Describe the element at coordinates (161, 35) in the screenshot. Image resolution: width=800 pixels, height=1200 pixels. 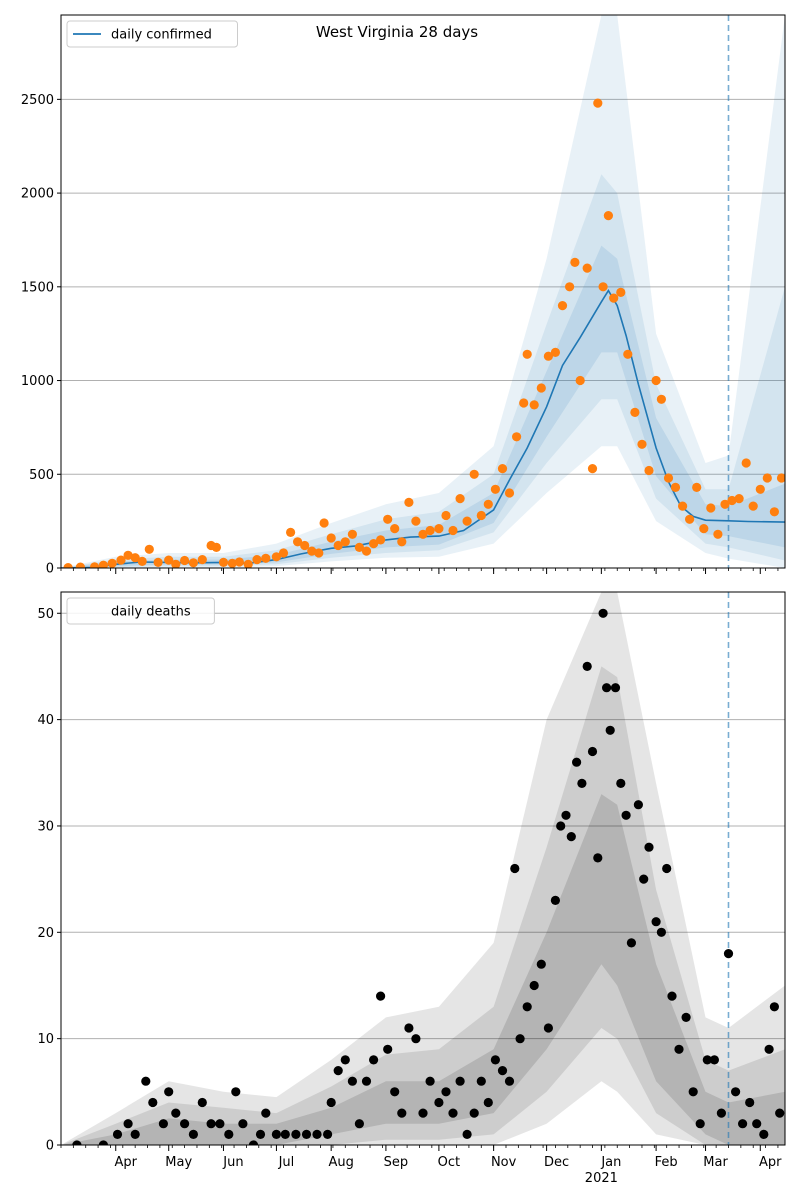
I see `legend-label: daily confirmed` at that location.